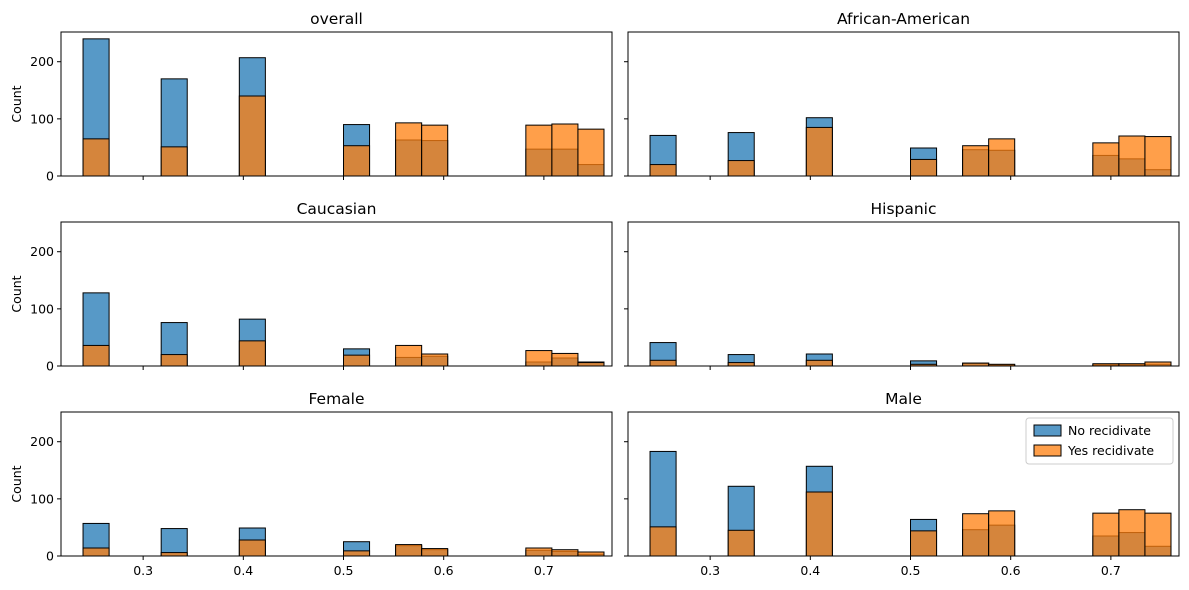 The height and width of the screenshot is (590, 1189). What do you see at coordinates (336, 399) in the screenshot?
I see `subplot-title: Female` at bounding box center [336, 399].